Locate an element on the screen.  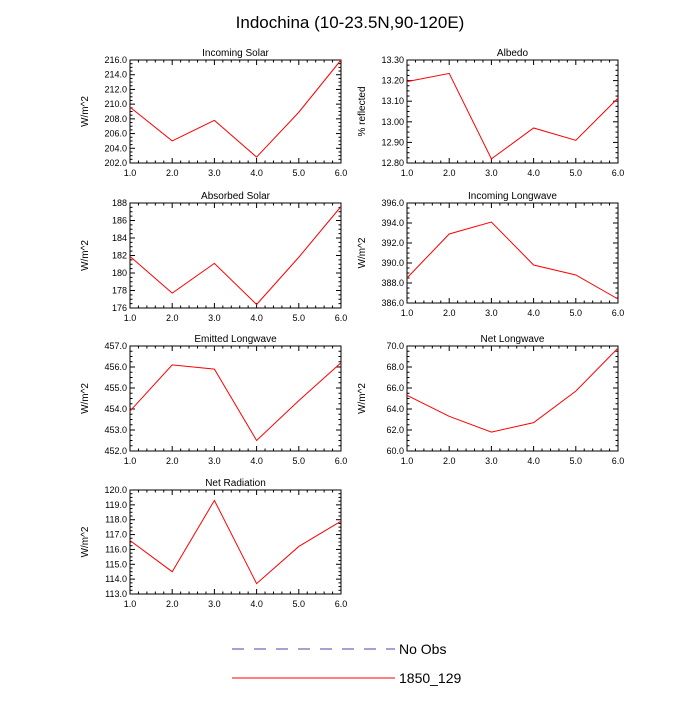
y-tick-label: 12.90 is located at coordinates (392, 142).